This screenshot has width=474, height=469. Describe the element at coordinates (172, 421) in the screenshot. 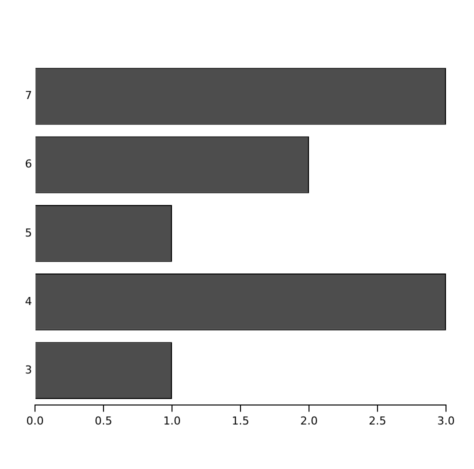

I see `x-tick-label: 1.0` at that location.